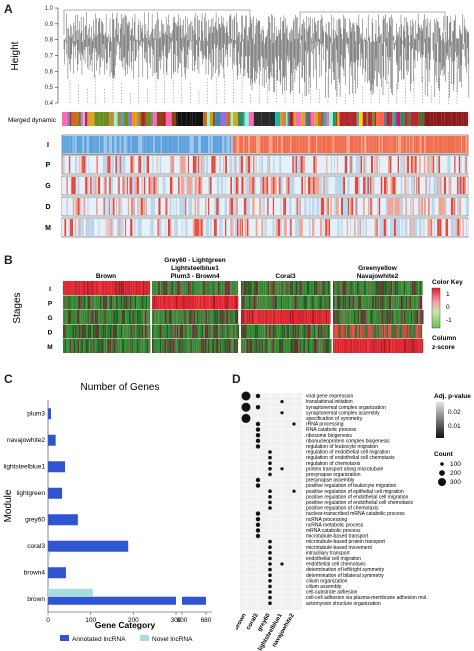 Image resolution: width=474 pixels, height=651 pixels. I want to click on go-term-label: protein transport along microtubule, so click(344, 469).